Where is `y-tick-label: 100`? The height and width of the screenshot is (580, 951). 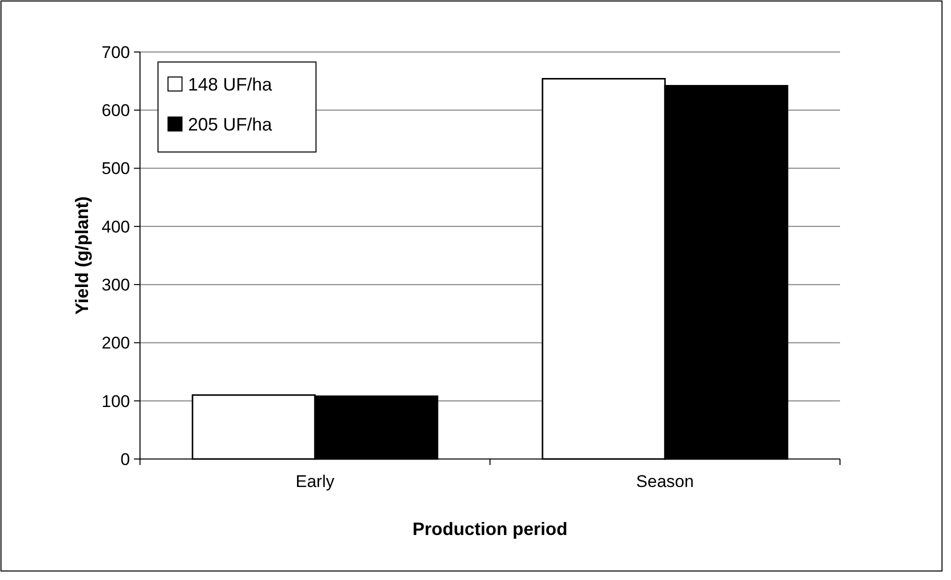
y-tick-label: 100 is located at coordinates (116, 401).